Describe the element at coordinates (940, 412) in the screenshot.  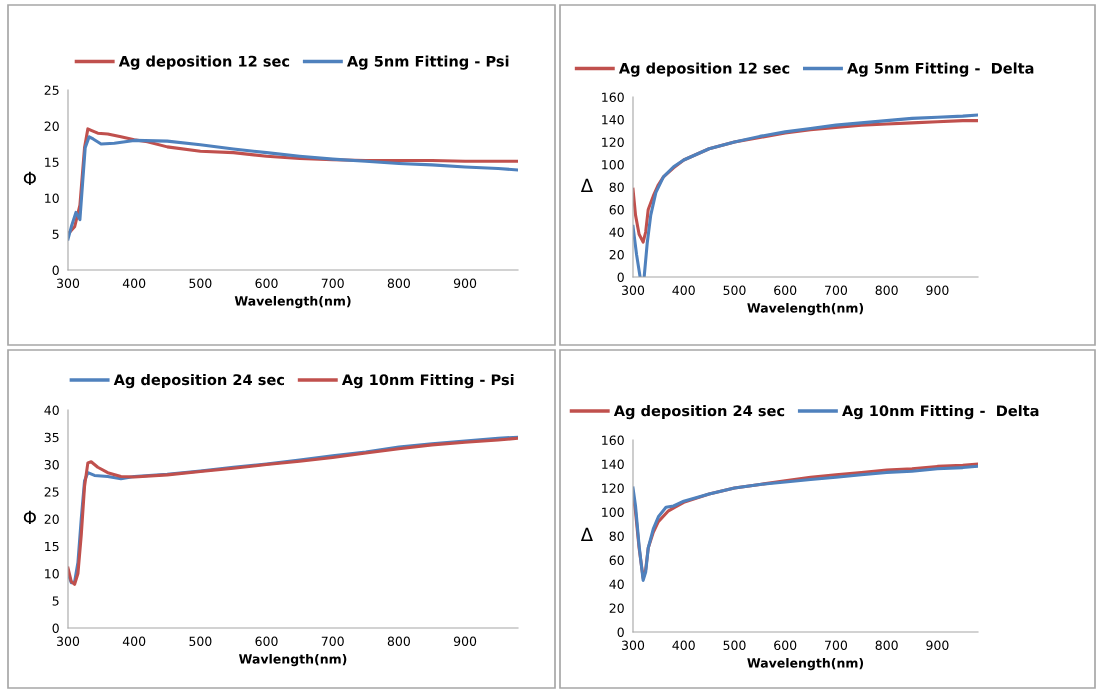
I see `legend-label: Ag 10nm Fitting - Delta` at that location.